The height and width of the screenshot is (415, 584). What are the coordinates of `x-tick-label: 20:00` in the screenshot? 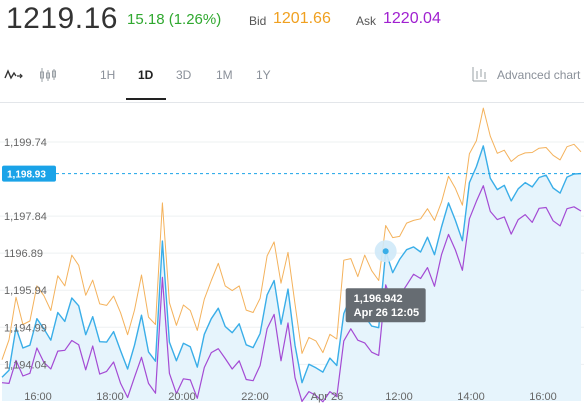 It's located at (182, 397).